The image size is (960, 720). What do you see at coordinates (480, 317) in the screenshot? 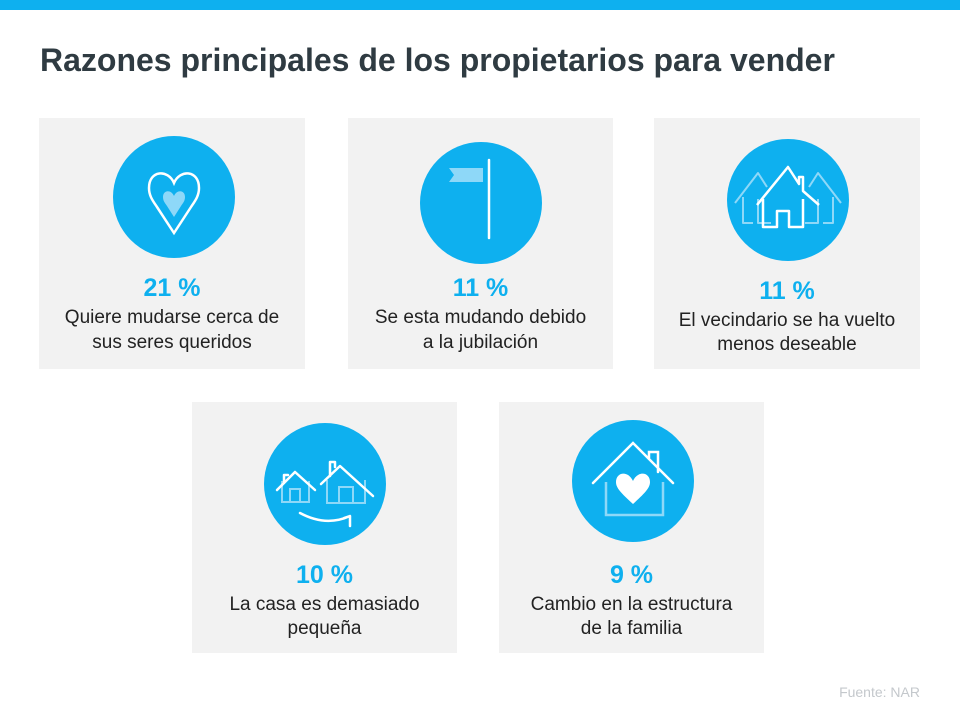
I see `reason-label-line1: Se esta mudando debido` at bounding box center [480, 317].